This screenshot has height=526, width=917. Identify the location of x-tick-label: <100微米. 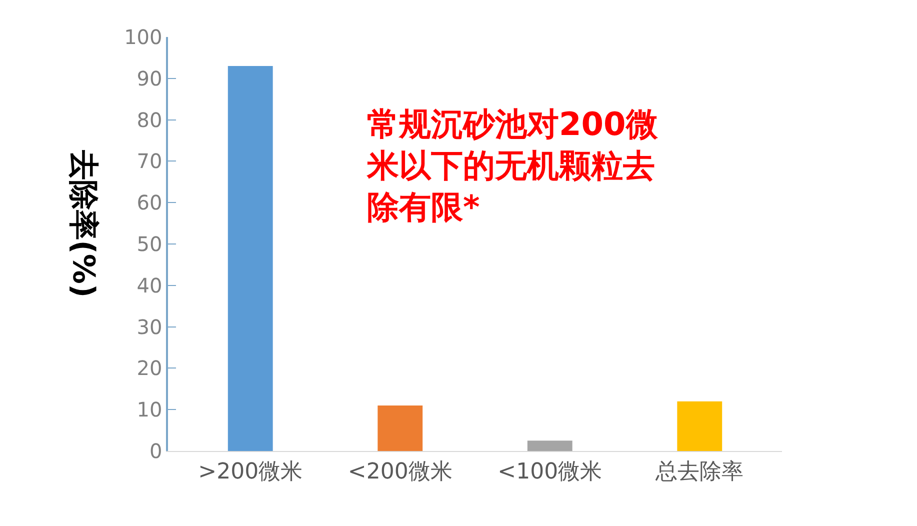
(550, 471).